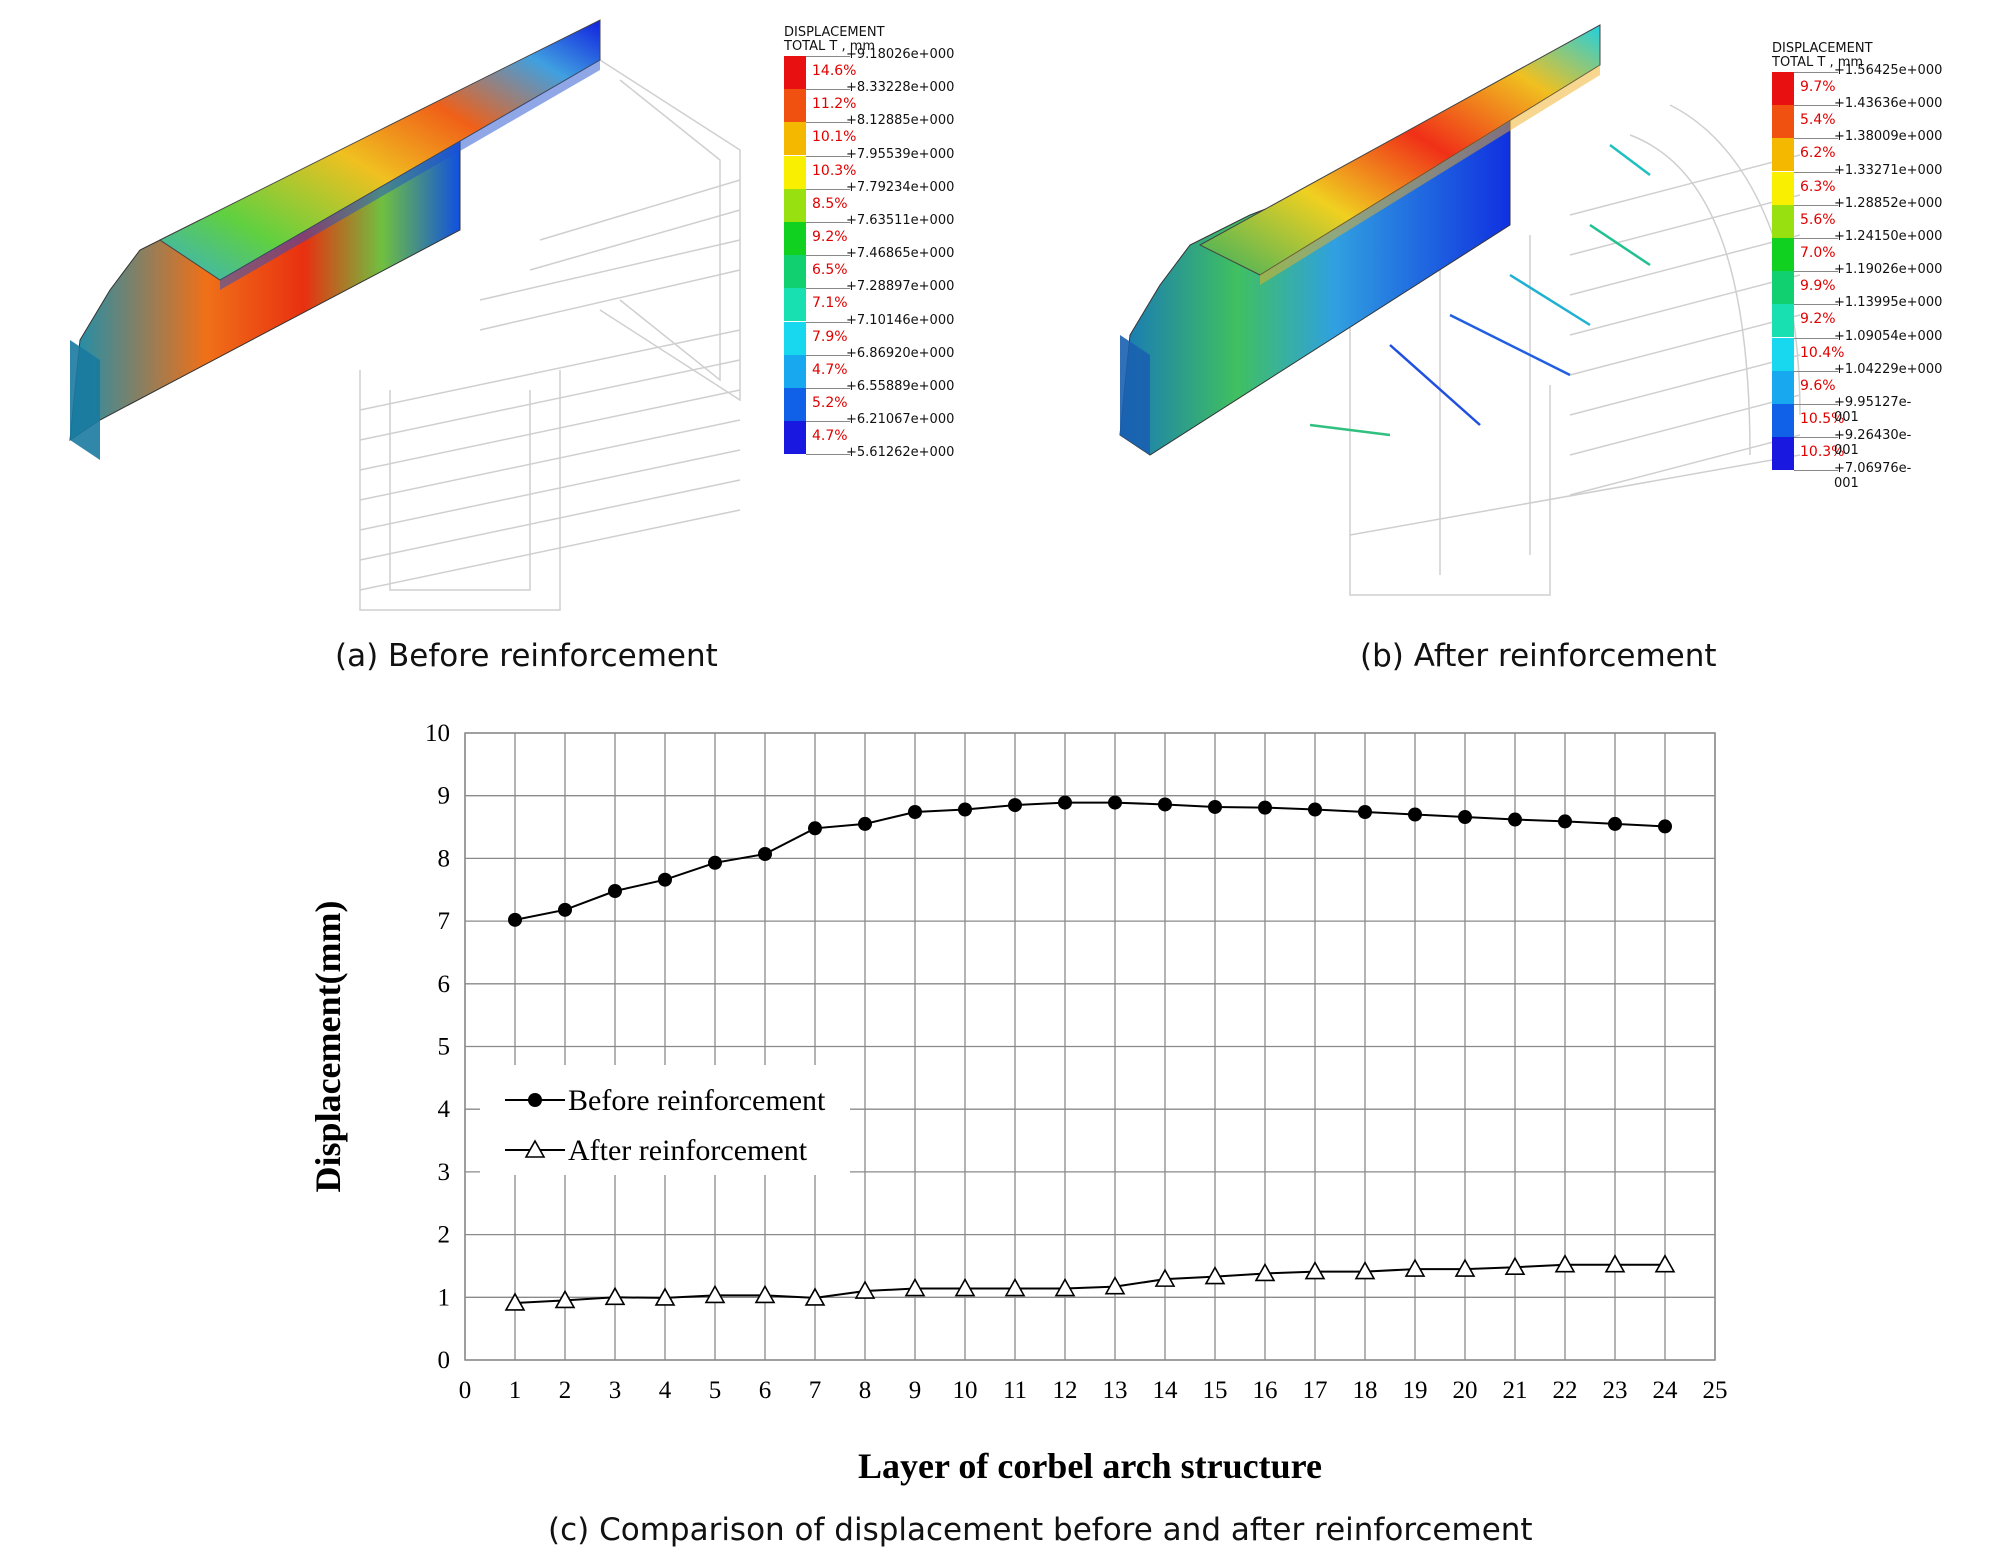 The image size is (2008, 1551). Describe the element at coordinates (900, 220) in the screenshot. I see `legend-value: +7.63511e+000` at that location.